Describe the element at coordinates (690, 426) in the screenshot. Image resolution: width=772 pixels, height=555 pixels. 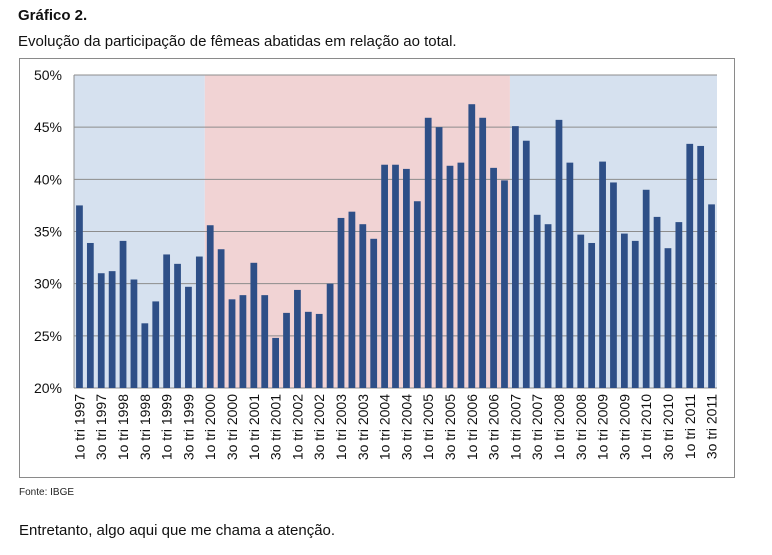
I see `x-tick-label: 1o tri 2011` at that location.